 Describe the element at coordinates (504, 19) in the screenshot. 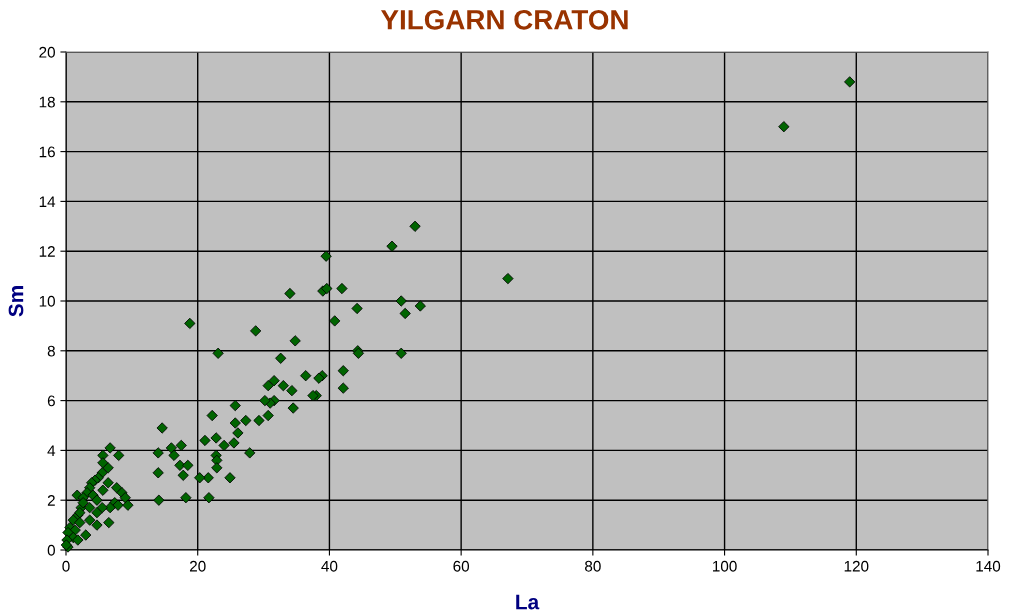

I see `chart-title: YILGARN CRATON` at that location.